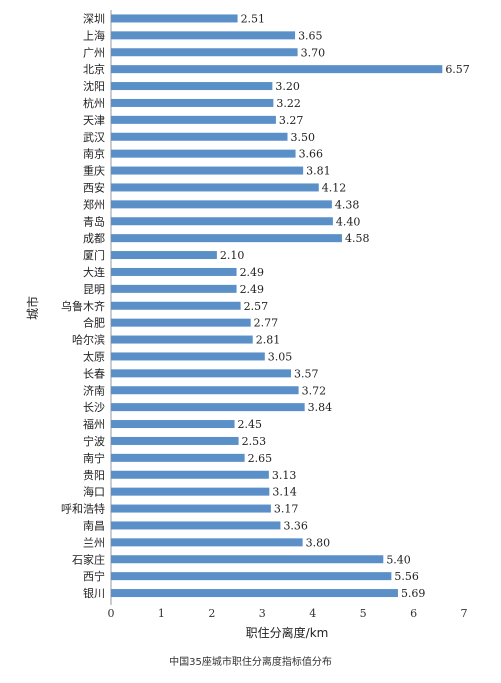 Image resolution: width=501 pixels, height=683 pixels. Describe the element at coordinates (83, 306) in the screenshot. I see `category-label: 乌鲁木齐` at that location.